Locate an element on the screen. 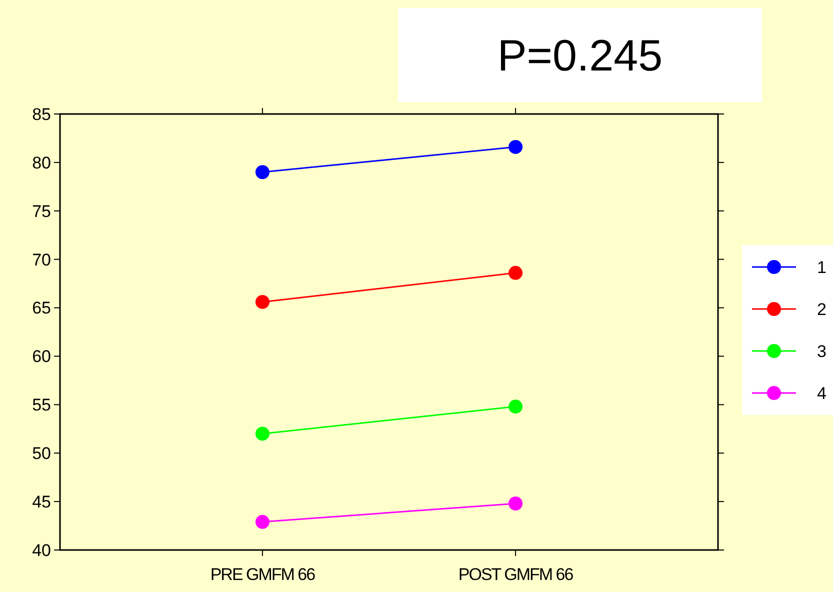  y-tick-label: 75 is located at coordinates (41, 211).